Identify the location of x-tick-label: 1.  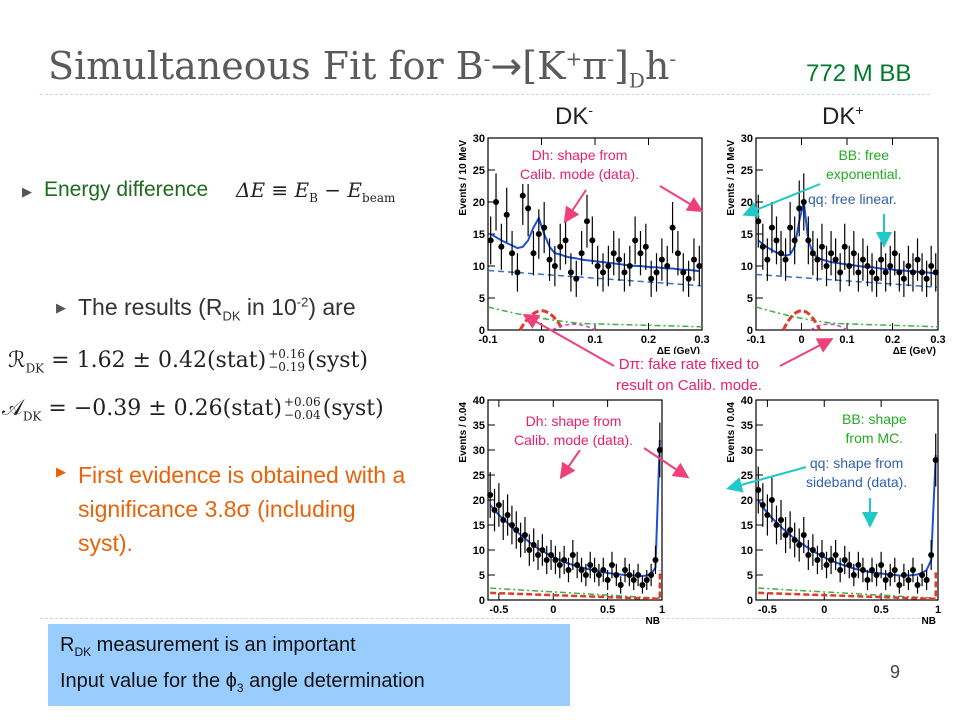
(938, 610).